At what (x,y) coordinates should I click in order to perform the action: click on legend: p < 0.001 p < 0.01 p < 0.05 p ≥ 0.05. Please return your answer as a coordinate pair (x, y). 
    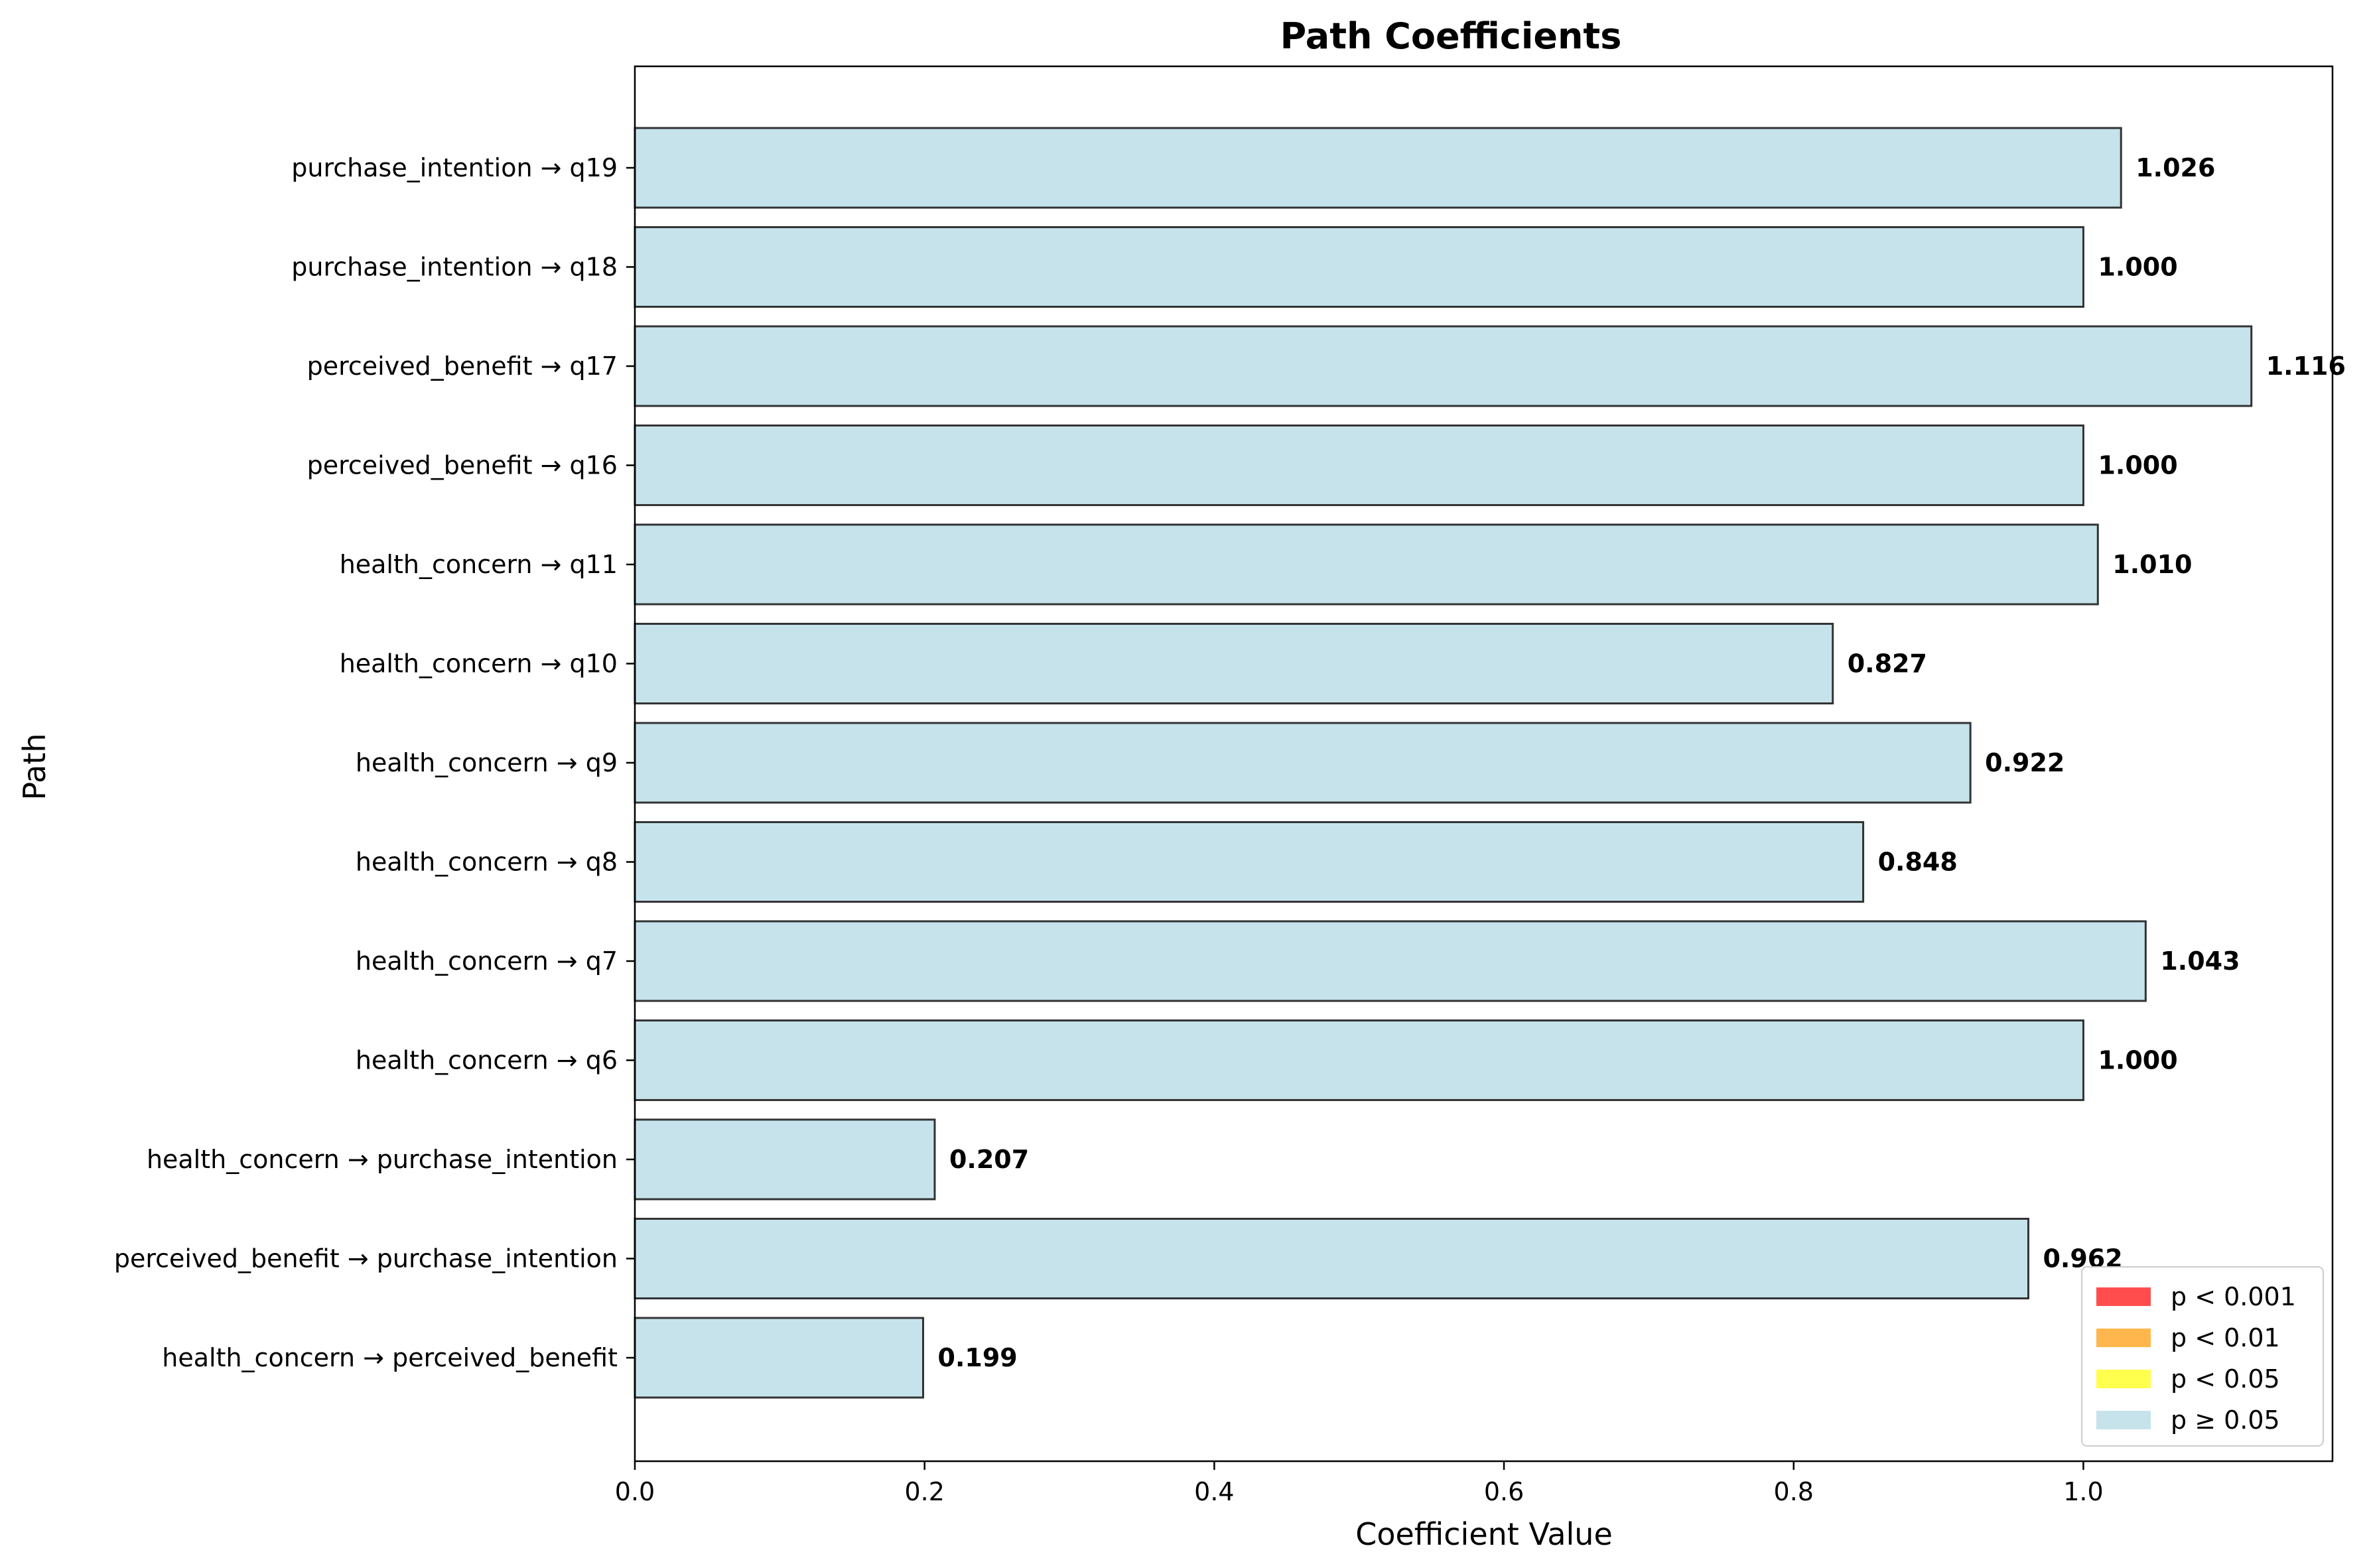
    Looking at the image, I should click on (2202, 1356).